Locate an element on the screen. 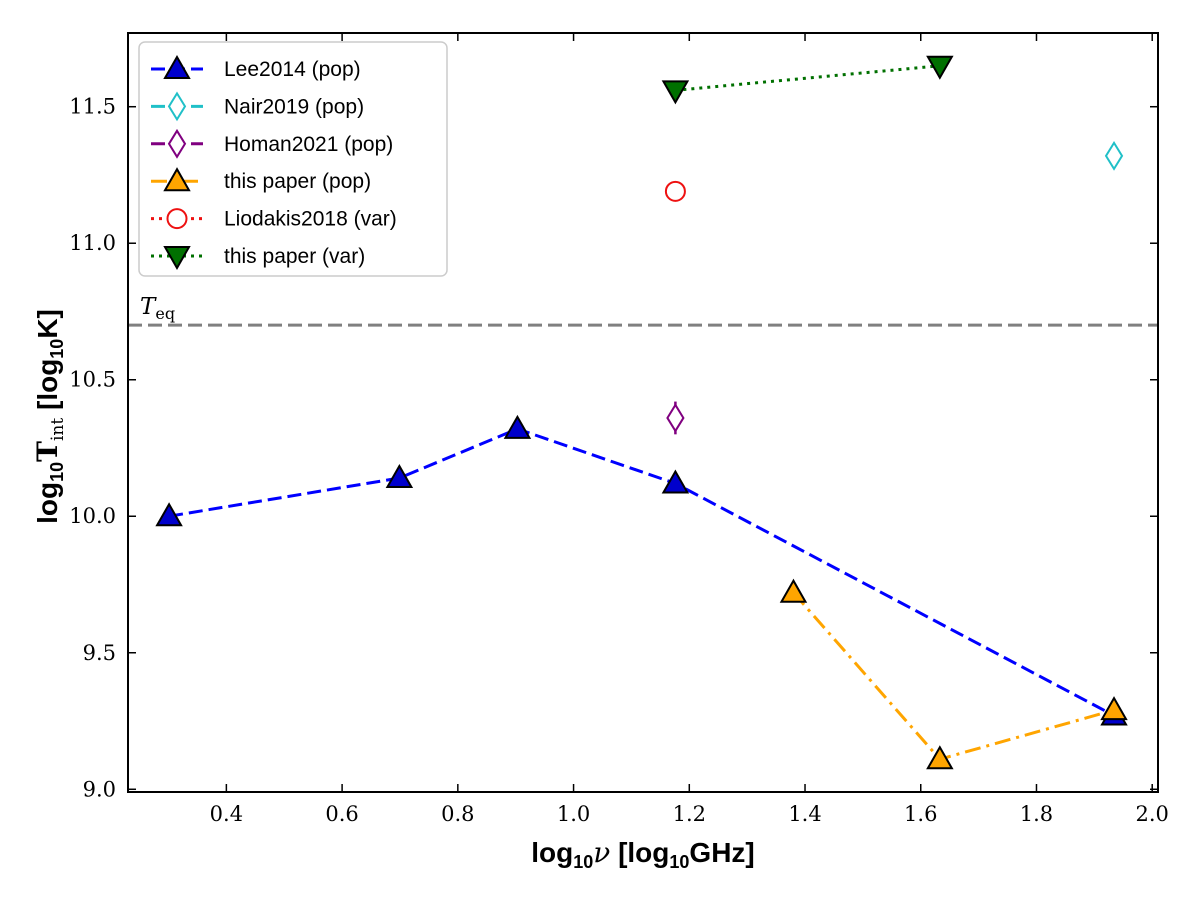  x-tick-label: 0.4 is located at coordinates (226, 814).